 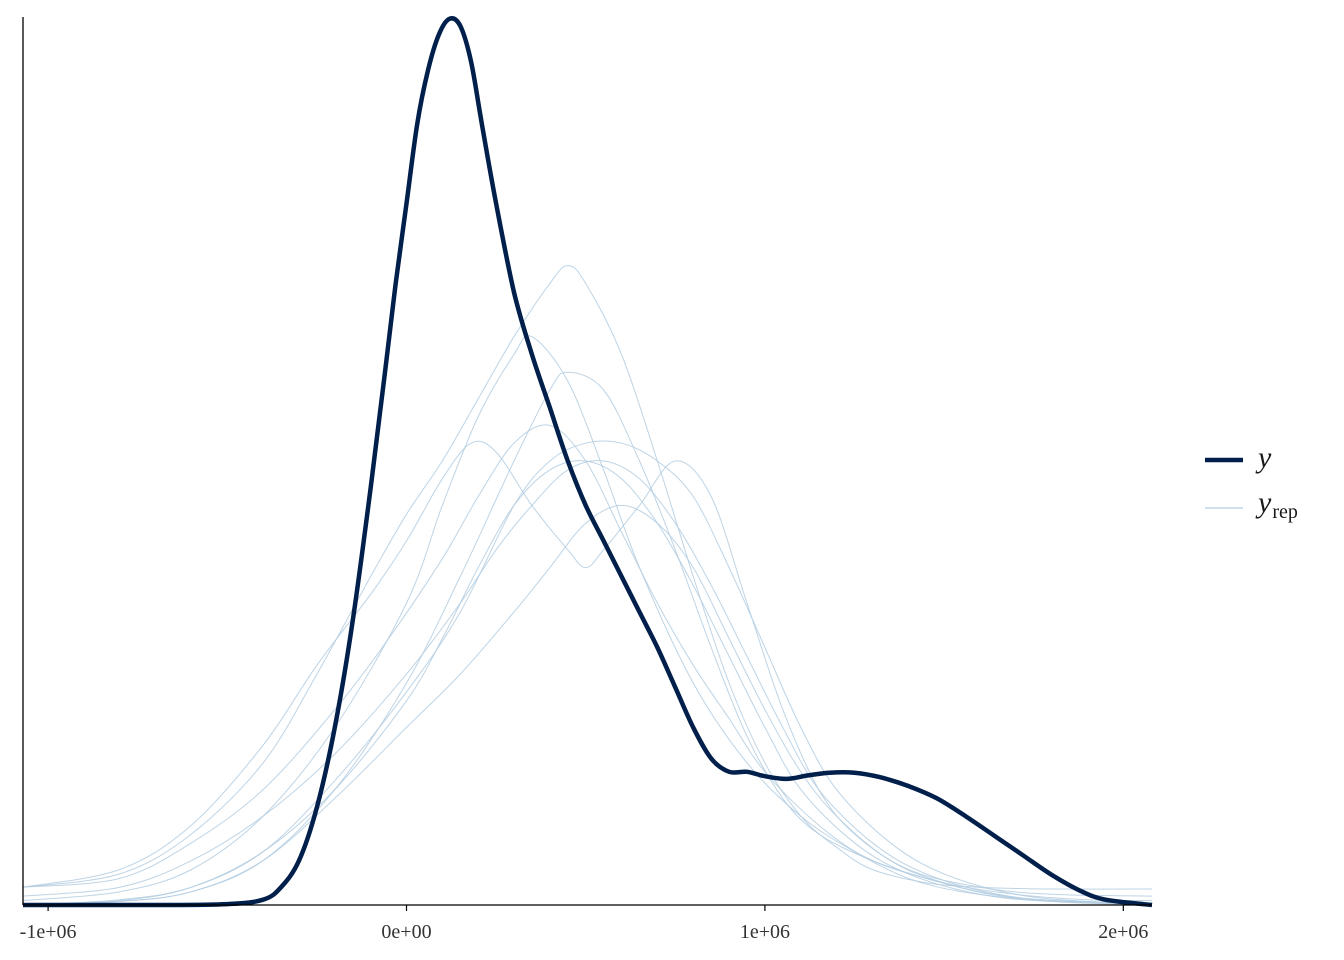 What do you see at coordinates (1263, 457) in the screenshot?
I see `legend-label-y: y` at bounding box center [1263, 457].